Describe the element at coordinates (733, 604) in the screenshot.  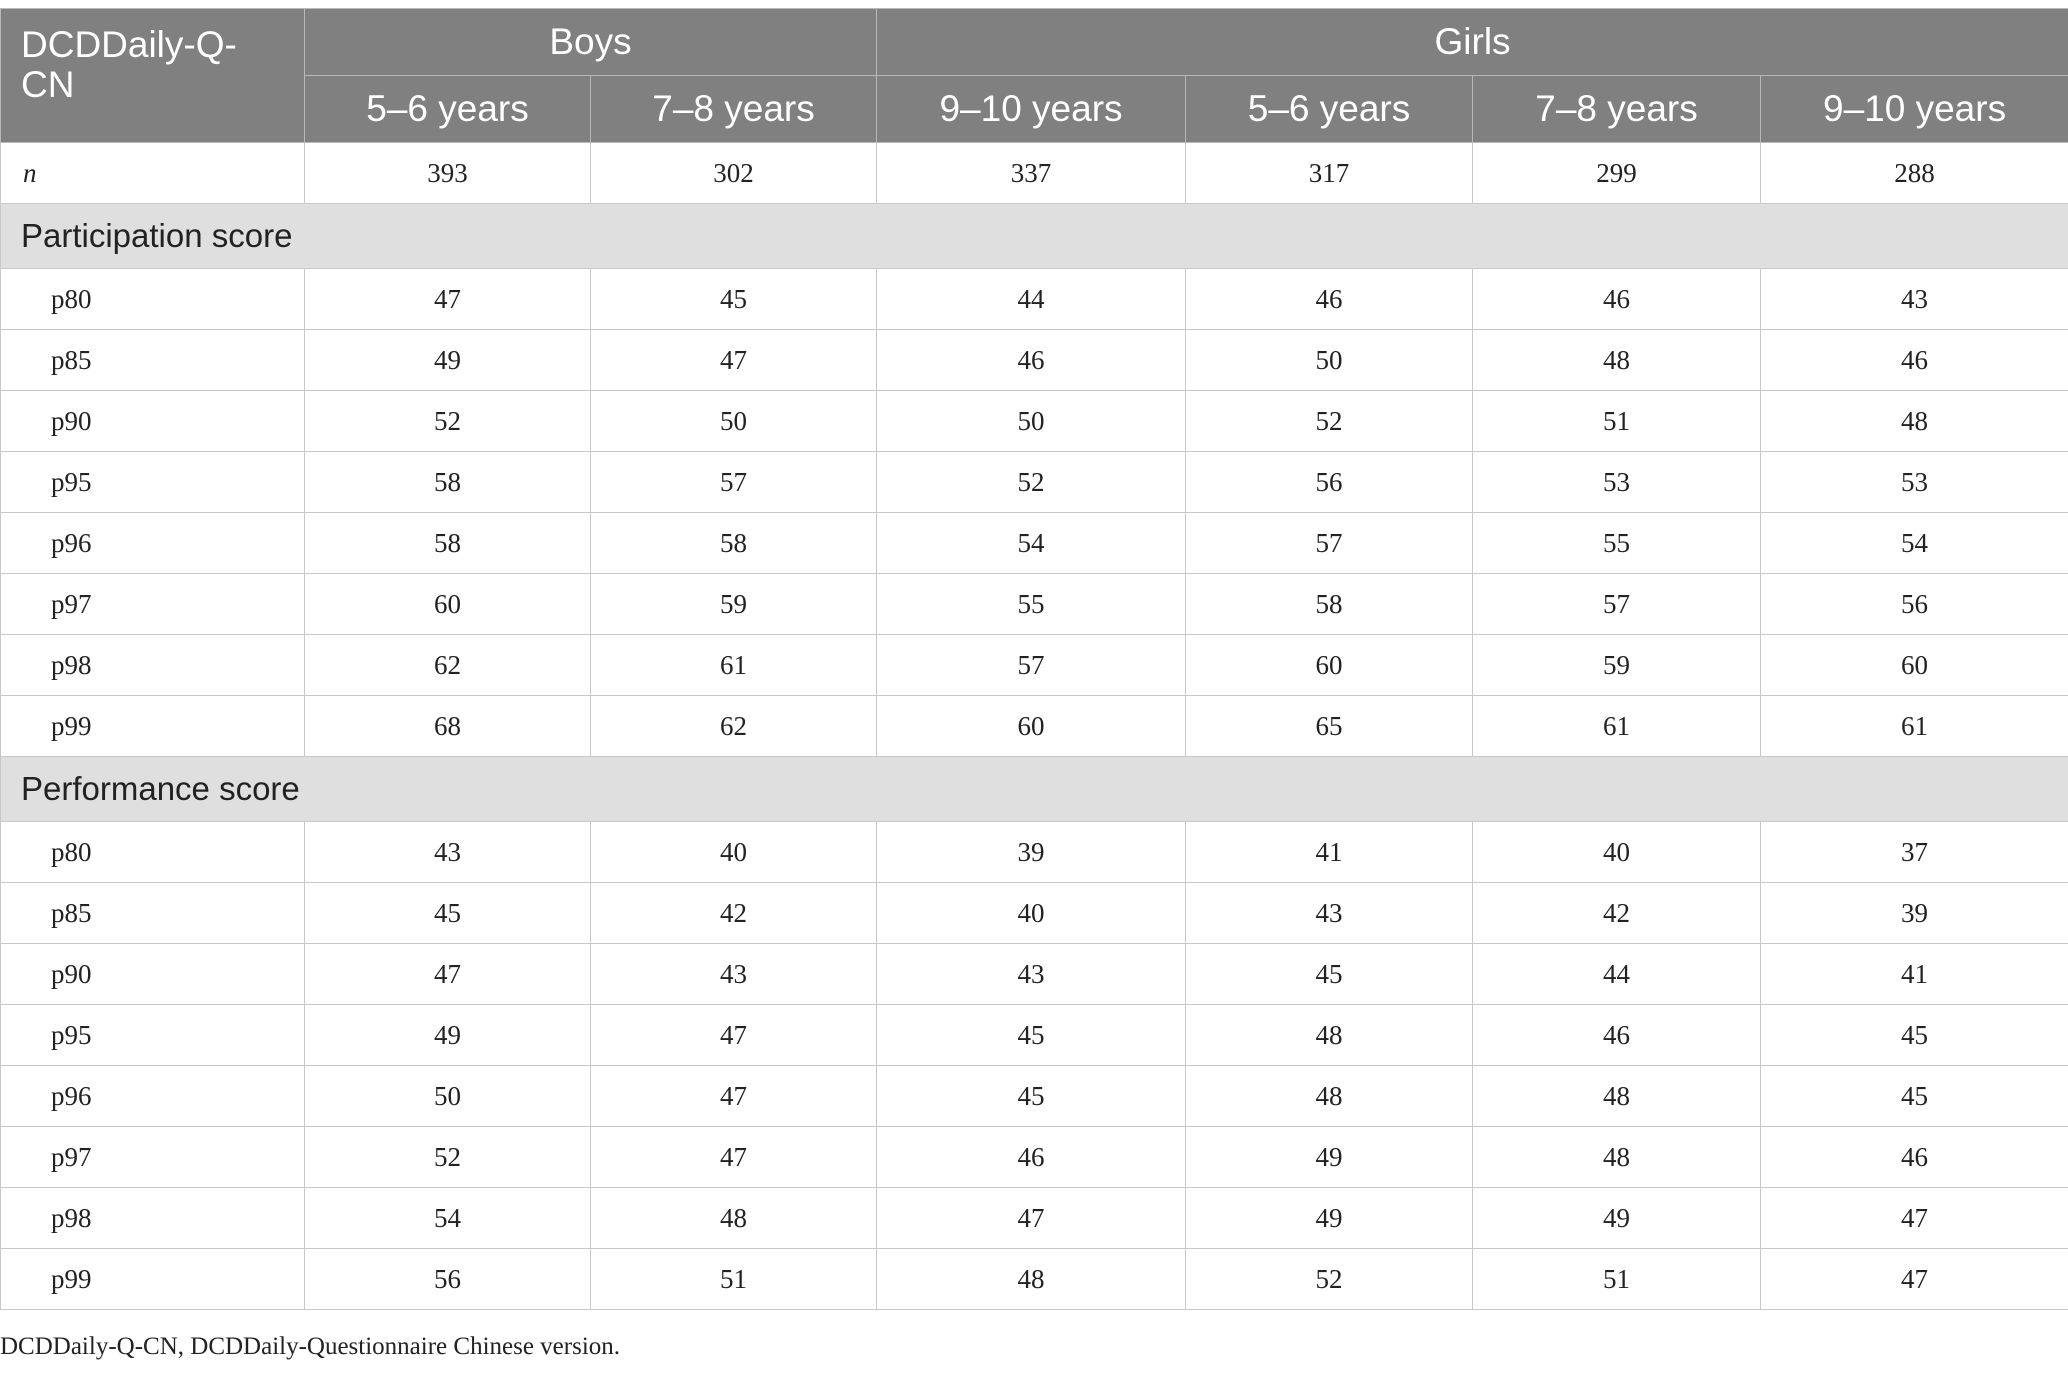
I see `table-cell: 59` at that location.